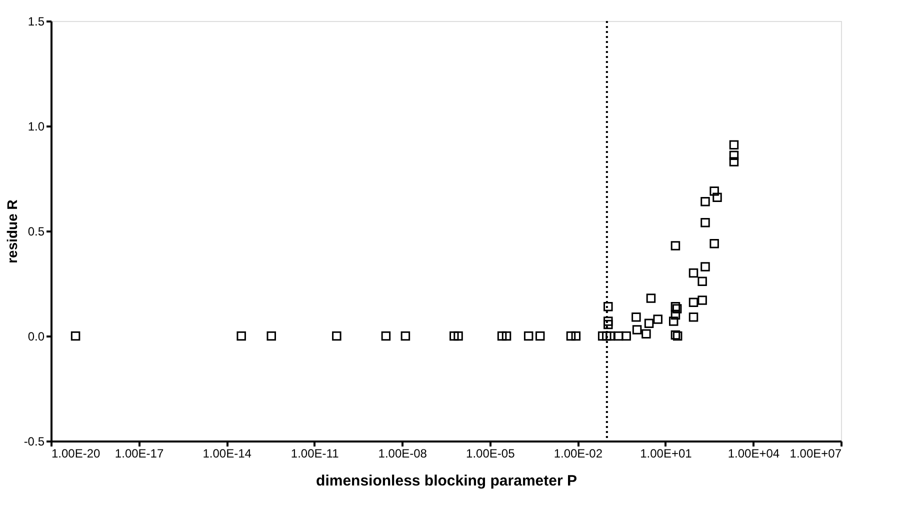 The height and width of the screenshot is (528, 917). Describe the element at coordinates (34, 441) in the screenshot. I see `y-tick-label: -0.5` at that location.